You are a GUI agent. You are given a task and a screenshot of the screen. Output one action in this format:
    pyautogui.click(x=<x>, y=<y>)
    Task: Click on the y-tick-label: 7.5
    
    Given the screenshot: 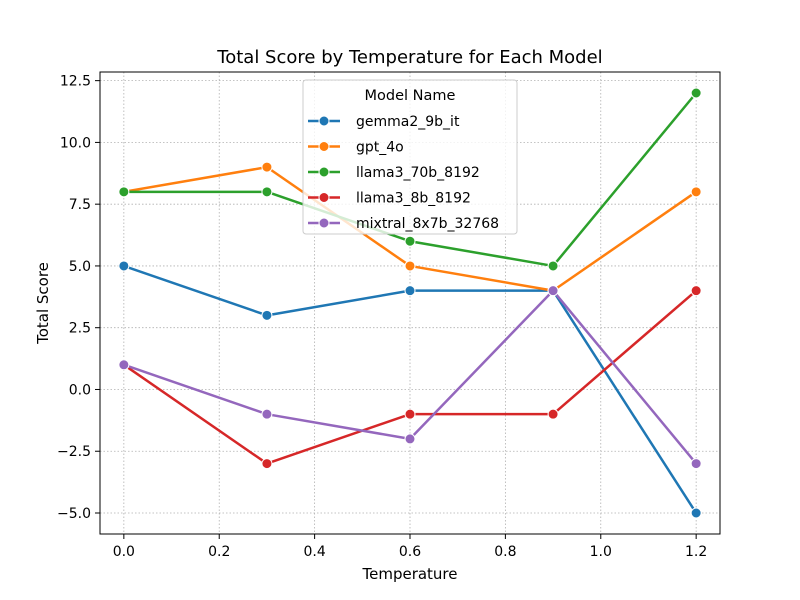 What is the action you would take?
    pyautogui.click(x=80, y=205)
    